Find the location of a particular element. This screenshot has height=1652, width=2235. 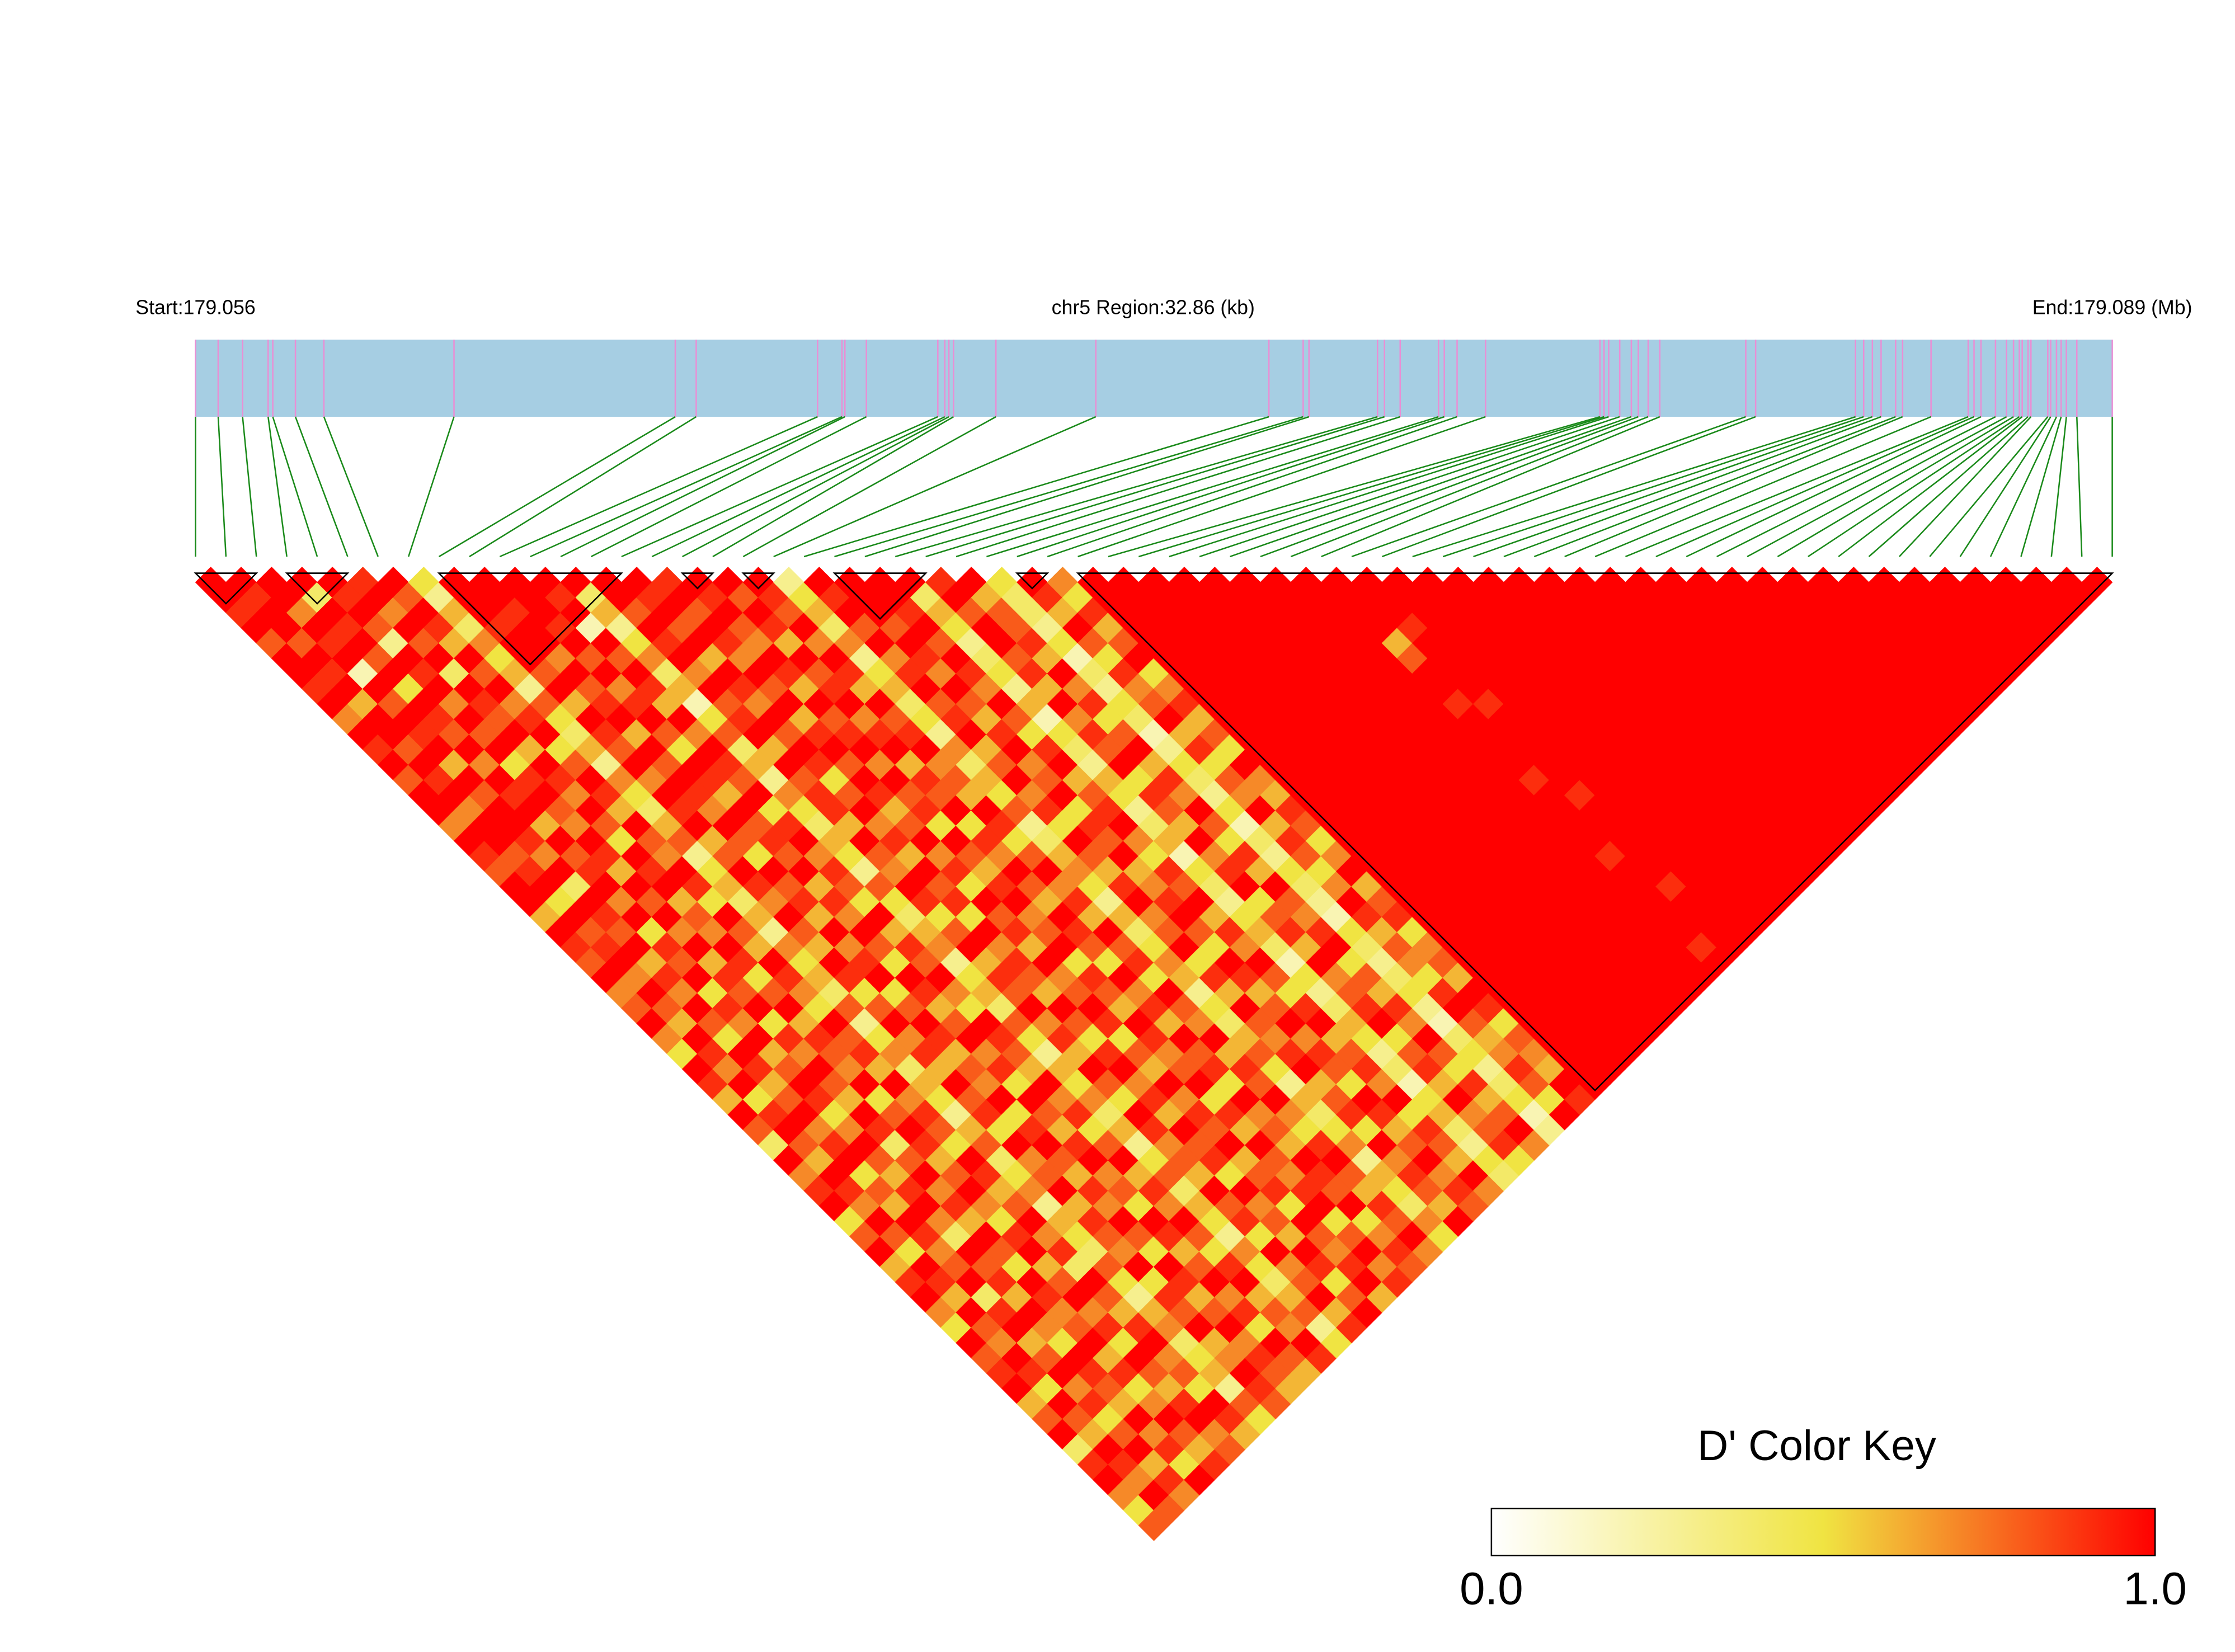

color-key-tick-label: 1.0 is located at coordinates (2154, 1588).